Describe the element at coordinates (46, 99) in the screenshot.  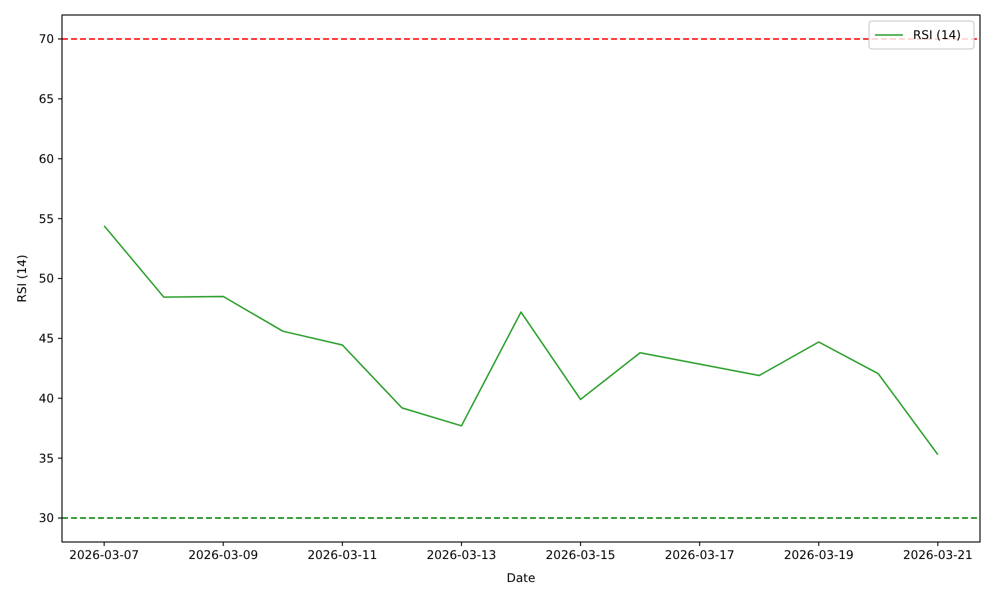
I see `y-tick-label: 65` at that location.